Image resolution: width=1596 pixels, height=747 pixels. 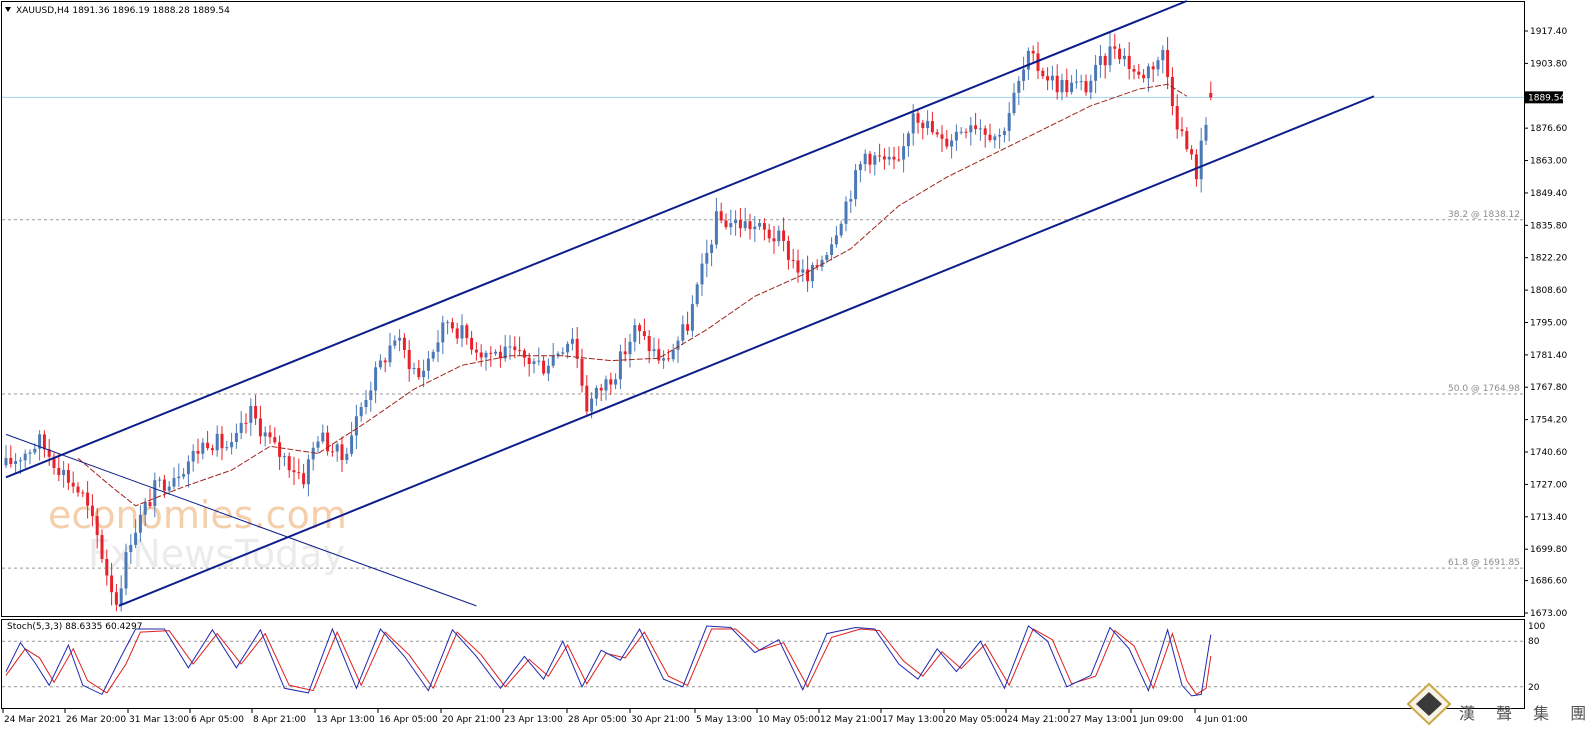 What do you see at coordinates (597, 720) in the screenshot?
I see `time-tick-label: 28 Apr 05:00` at bounding box center [597, 720].